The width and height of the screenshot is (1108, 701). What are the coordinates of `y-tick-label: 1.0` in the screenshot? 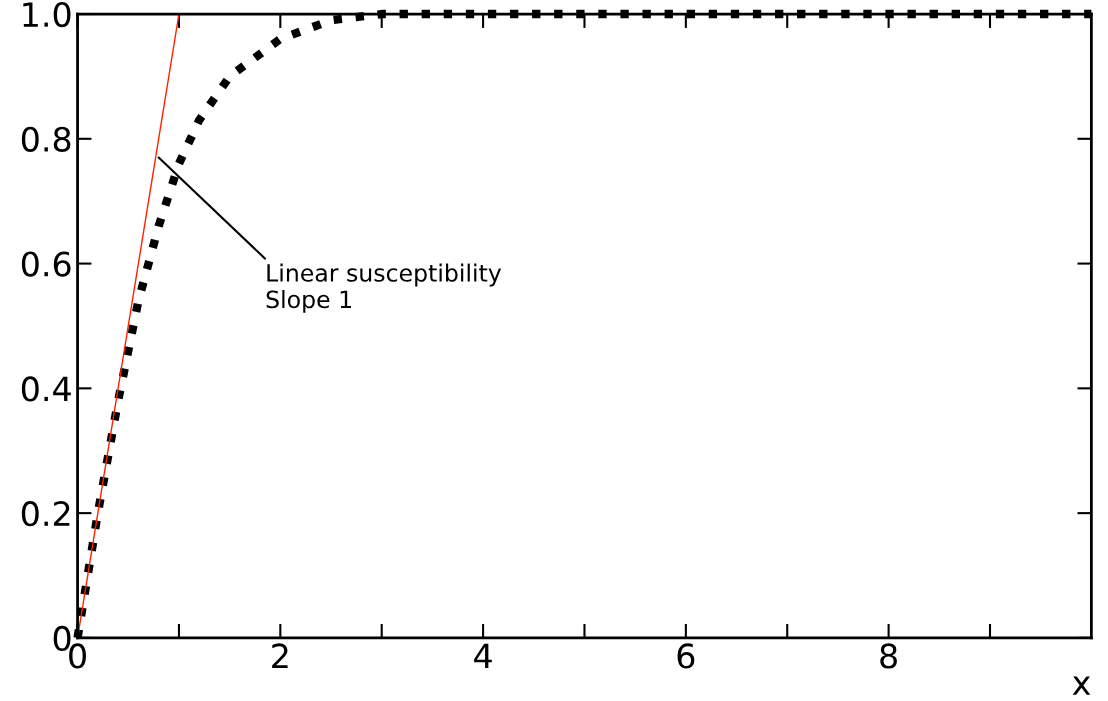 It's located at (47, 14).